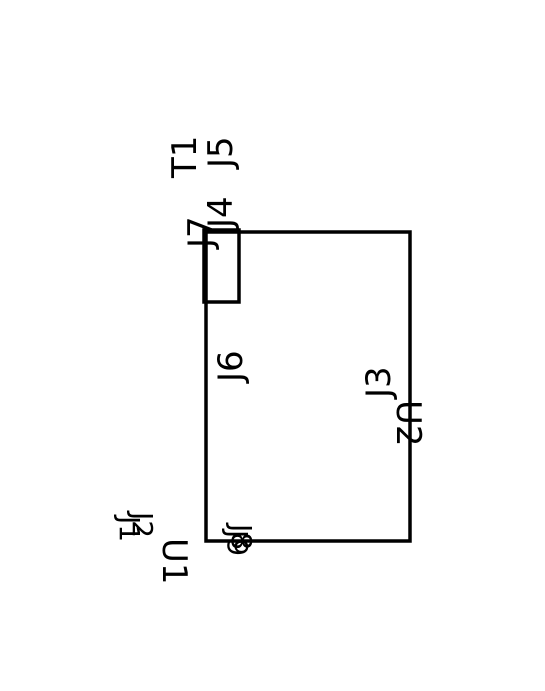  What do you see at coordinates (201, 233) in the screenshot?
I see `label-j7: J7` at bounding box center [201, 233].